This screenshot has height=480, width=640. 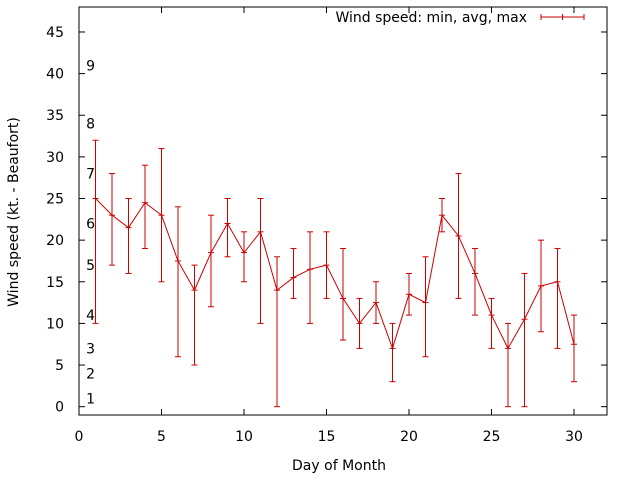 I want to click on beaufort-scale-label: 3, so click(x=90, y=349).